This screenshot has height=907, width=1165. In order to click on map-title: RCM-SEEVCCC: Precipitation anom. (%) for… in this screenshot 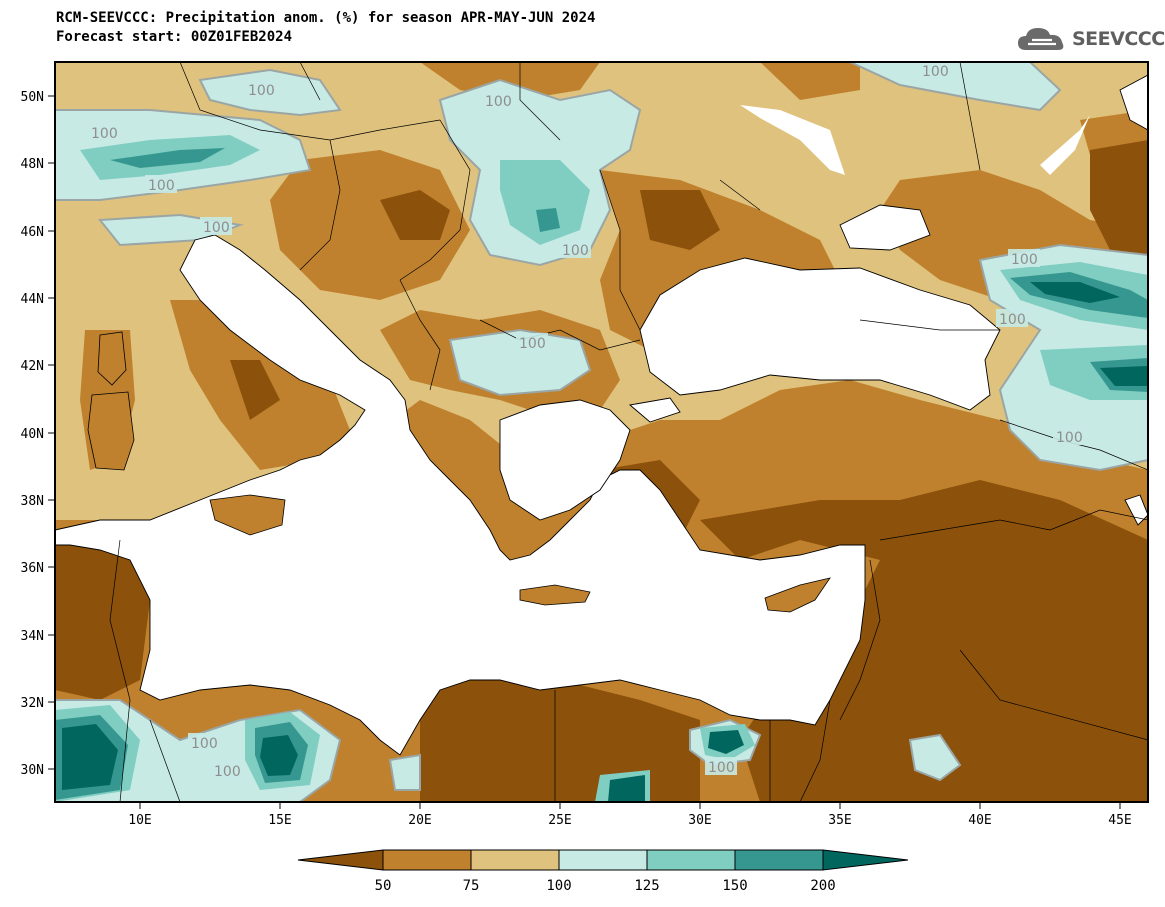, I will do `click(326, 18)`.